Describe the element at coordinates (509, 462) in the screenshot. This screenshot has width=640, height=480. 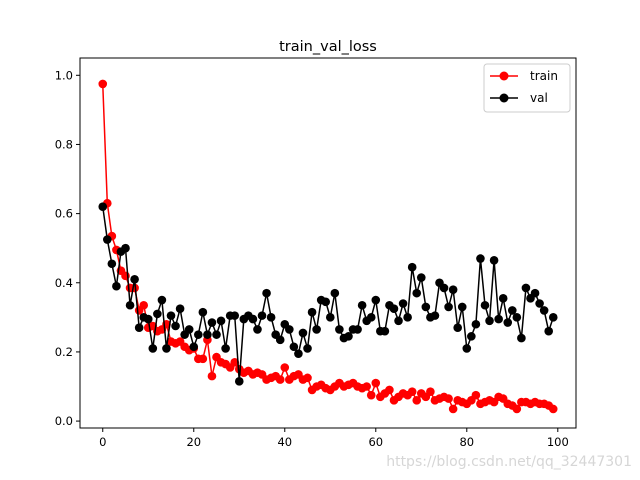
I see `watermark: https://blog.csdn.net/qq_32447301` at that location.